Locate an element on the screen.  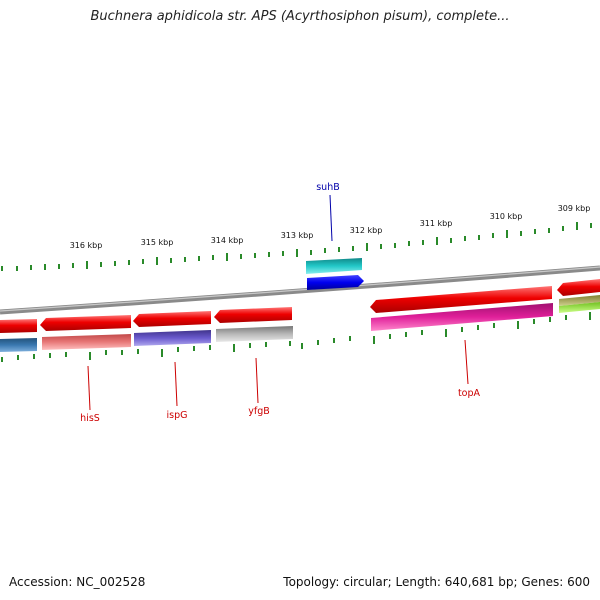
feature-bar-yfgB is located at coordinates (254, 334).